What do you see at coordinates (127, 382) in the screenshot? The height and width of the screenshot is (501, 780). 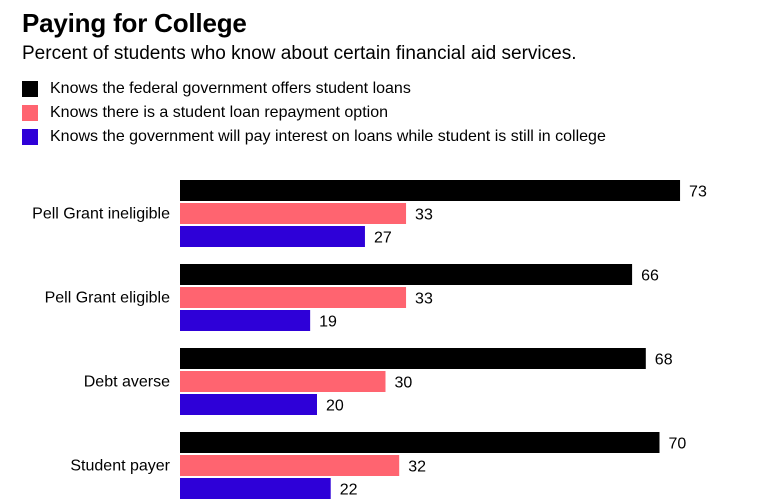 I see `category-label-debt-averse: Debt averse` at bounding box center [127, 382].